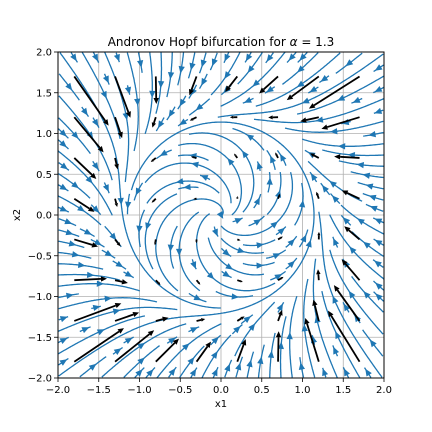 The width and height of the screenshot is (432, 432). Describe the element at coordinates (221, 42) in the screenshot. I see `chart-title: Andronov Hopf bifurcation for α = 1.3` at that location.